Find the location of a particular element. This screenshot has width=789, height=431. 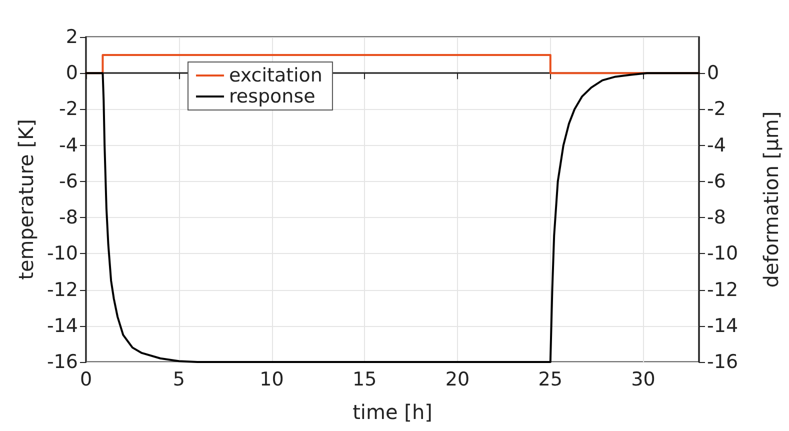

x-axis-title: time [h] is located at coordinates (392, 412).